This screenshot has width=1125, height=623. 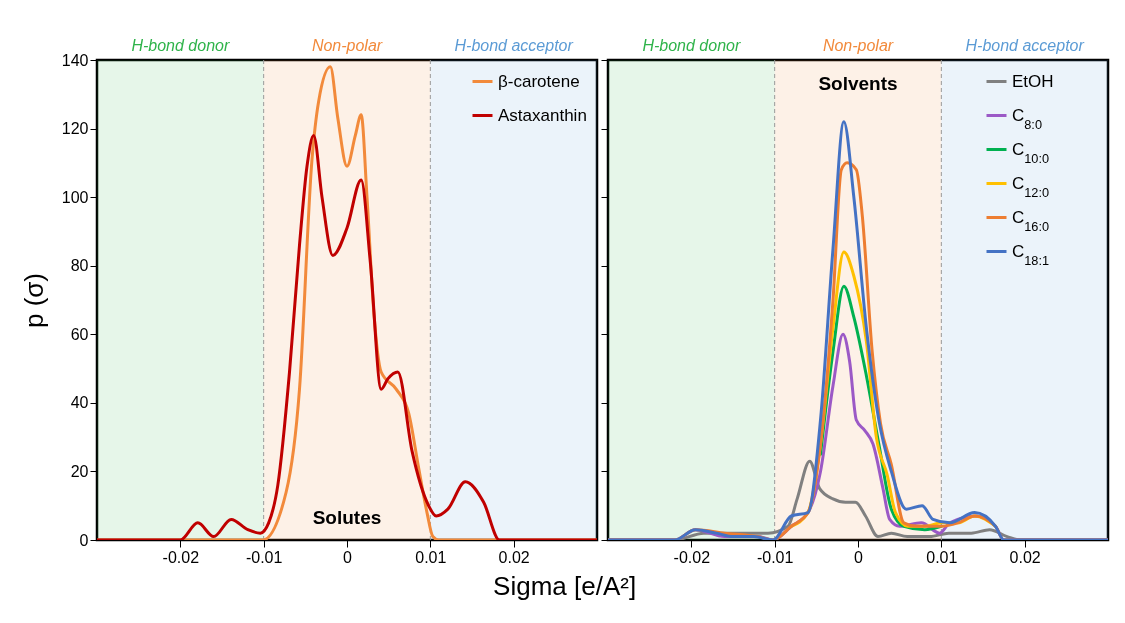 I want to click on legend-label: C$_{16:0}$, so click(x=1031, y=220).